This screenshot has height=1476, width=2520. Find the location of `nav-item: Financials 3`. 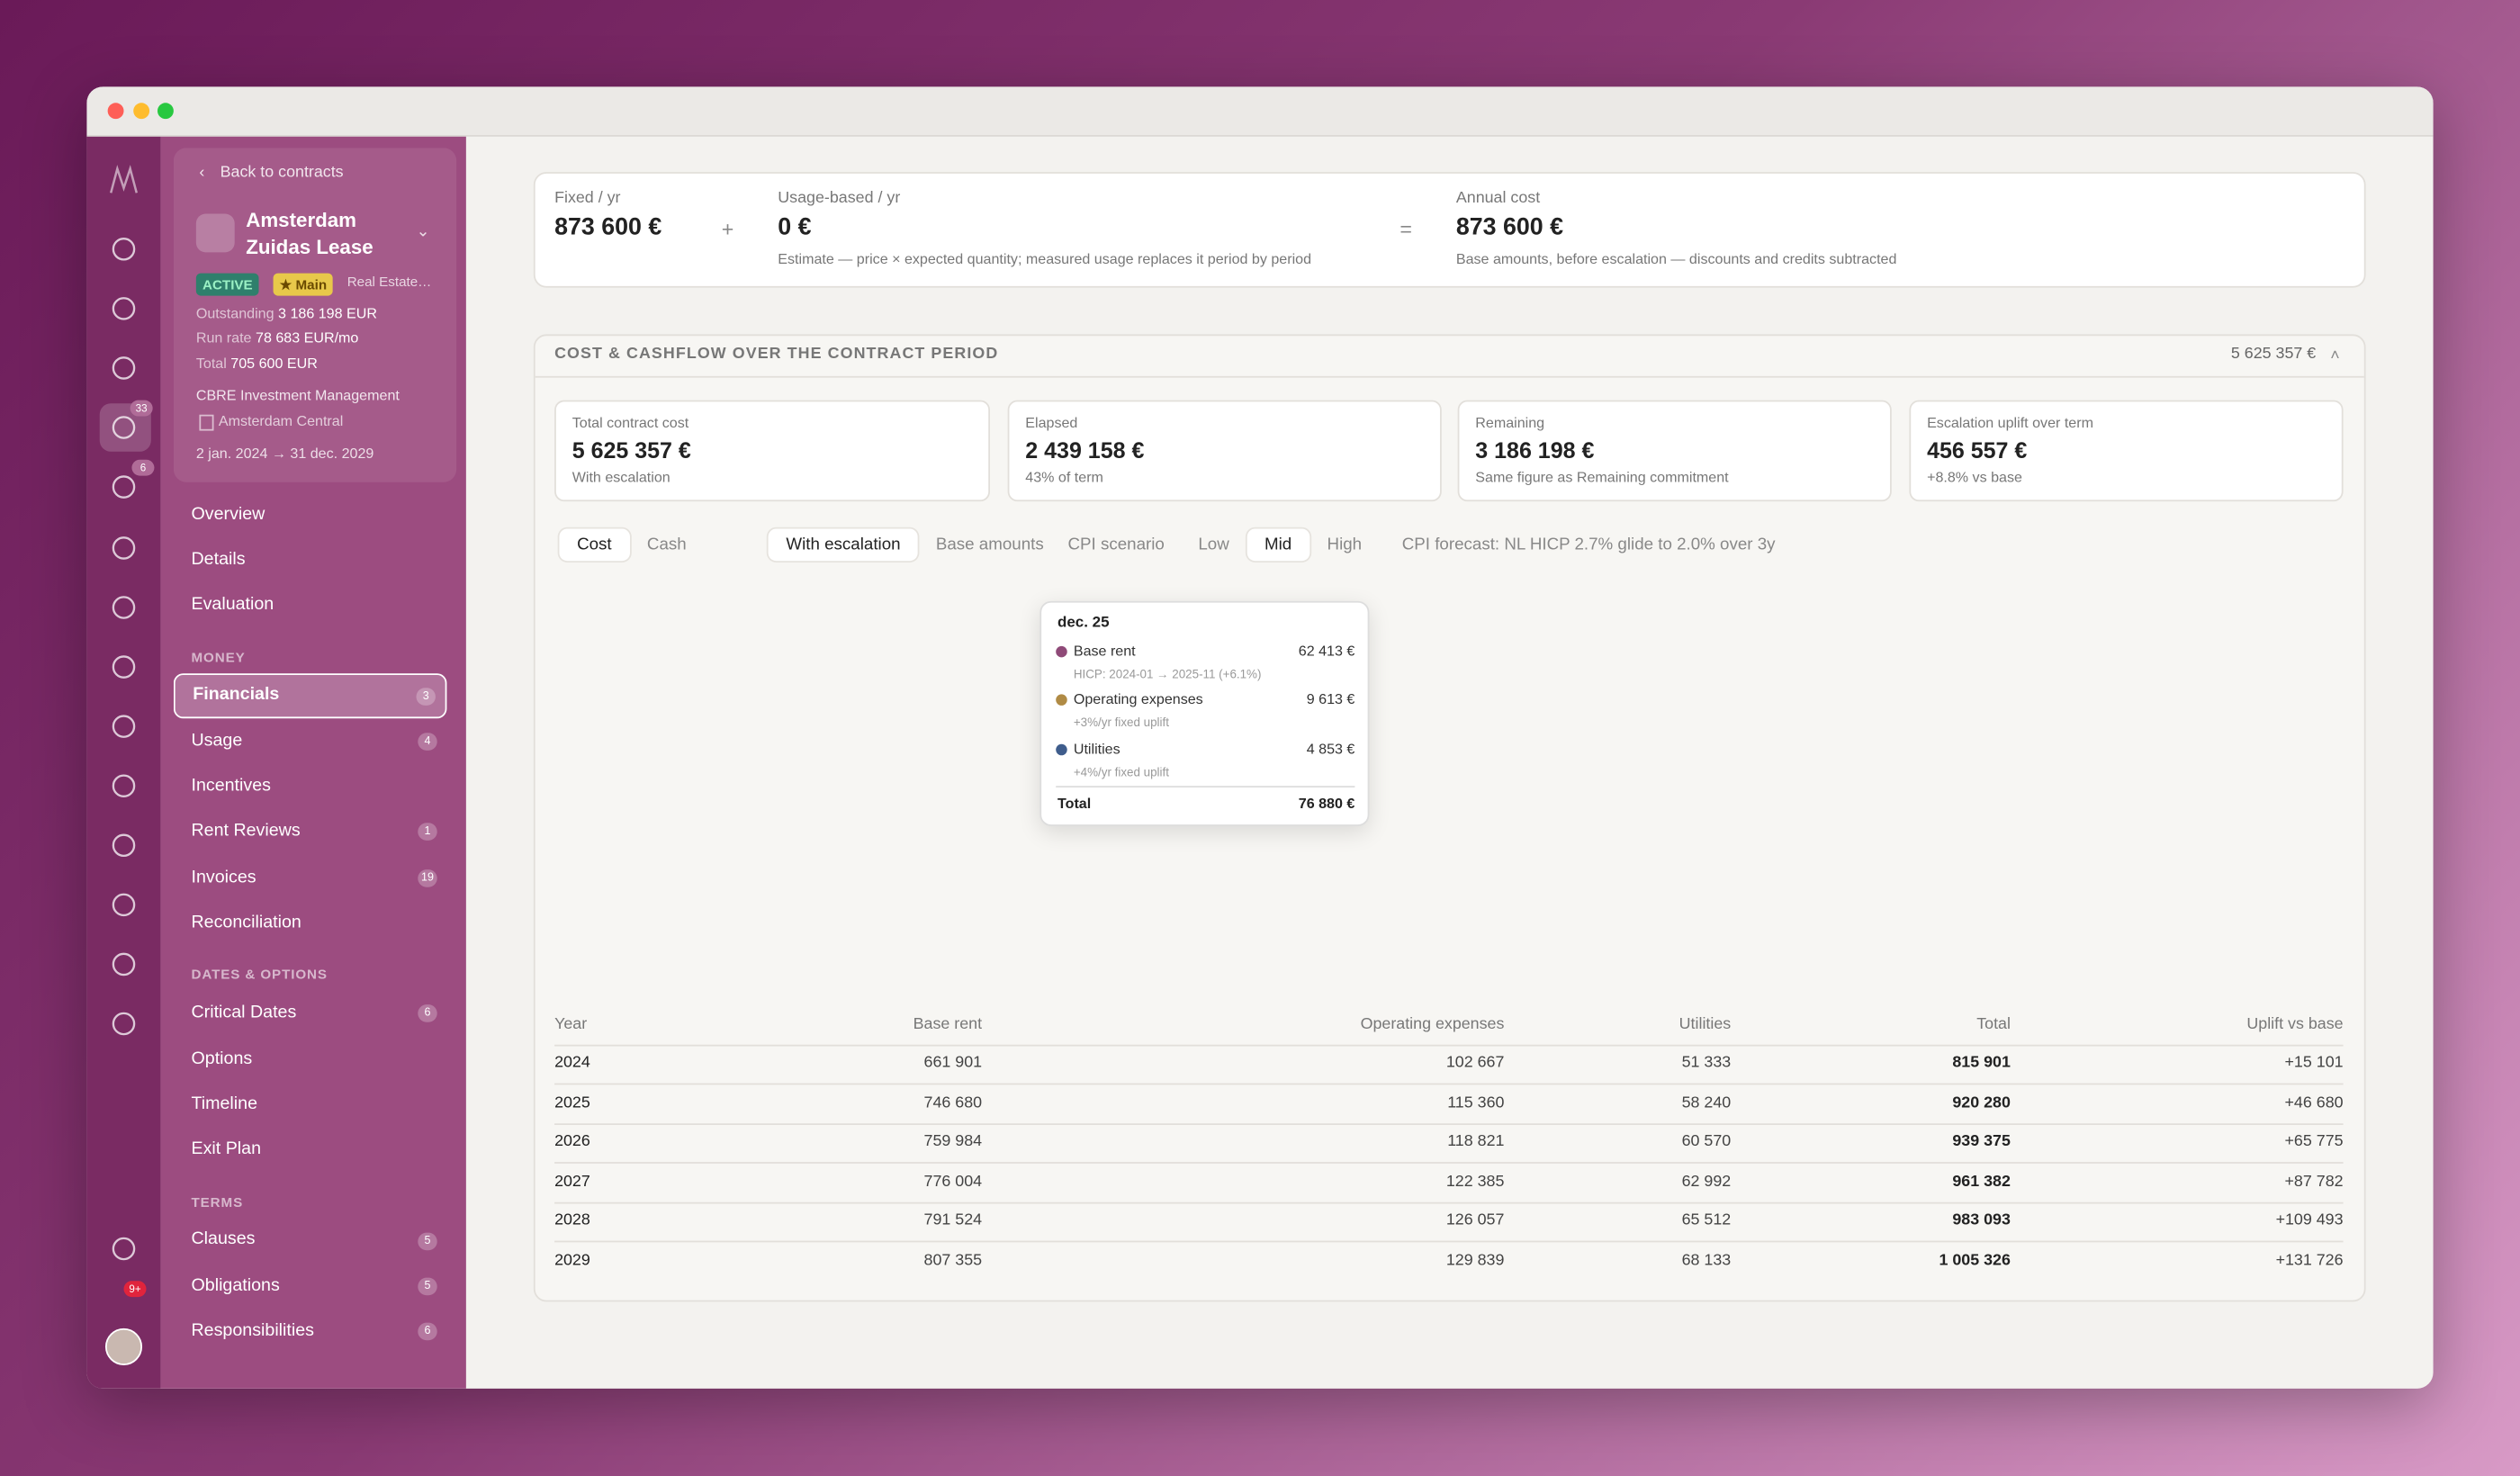

nav-item: Financials 3 is located at coordinates (310, 696).